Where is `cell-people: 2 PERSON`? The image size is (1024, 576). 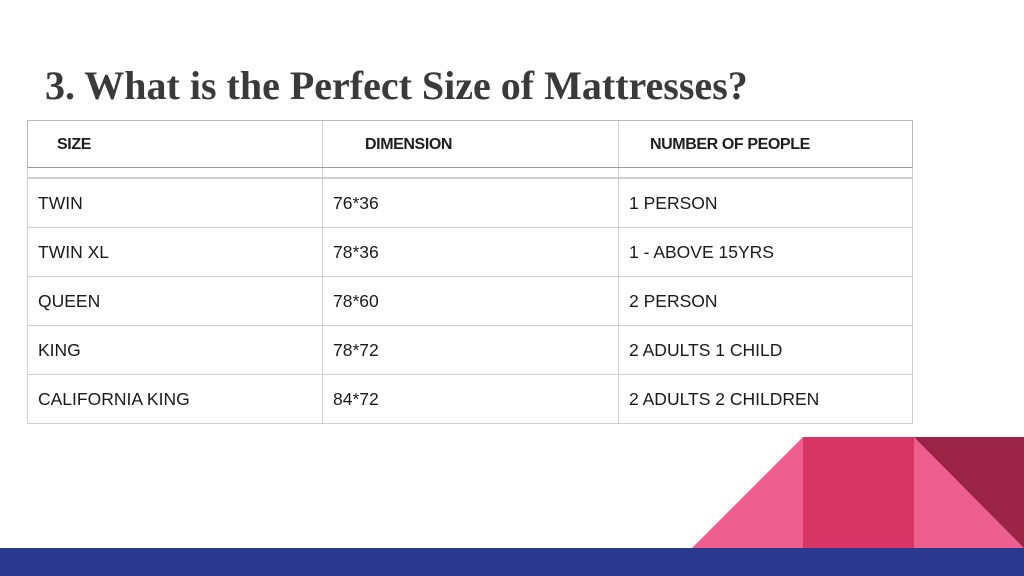 cell-people: 2 PERSON is located at coordinates (765, 301).